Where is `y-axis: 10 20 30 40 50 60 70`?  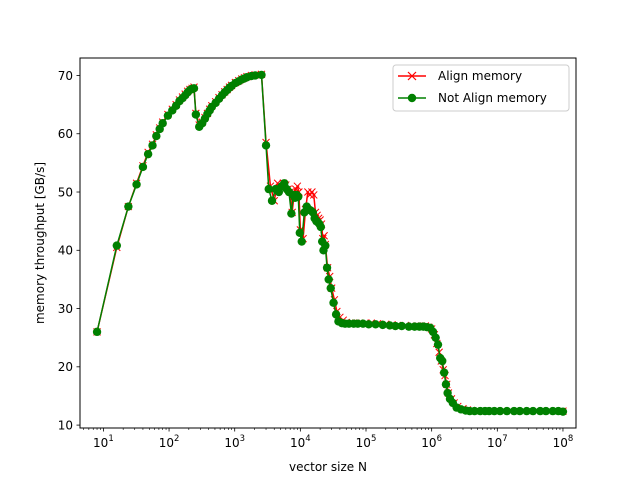
y-axis: 10 20 30 40 50 60 70 is located at coordinates (69, 250).